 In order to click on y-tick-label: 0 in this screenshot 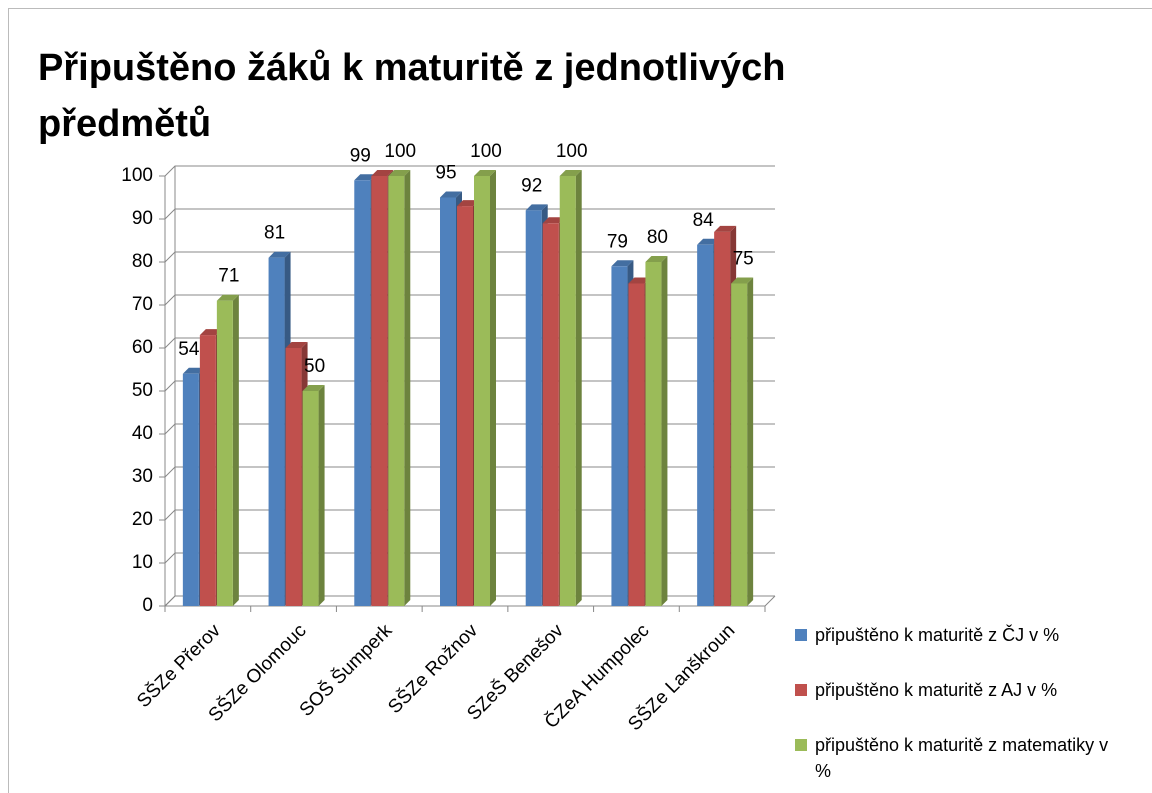, I will do `click(147, 605)`.